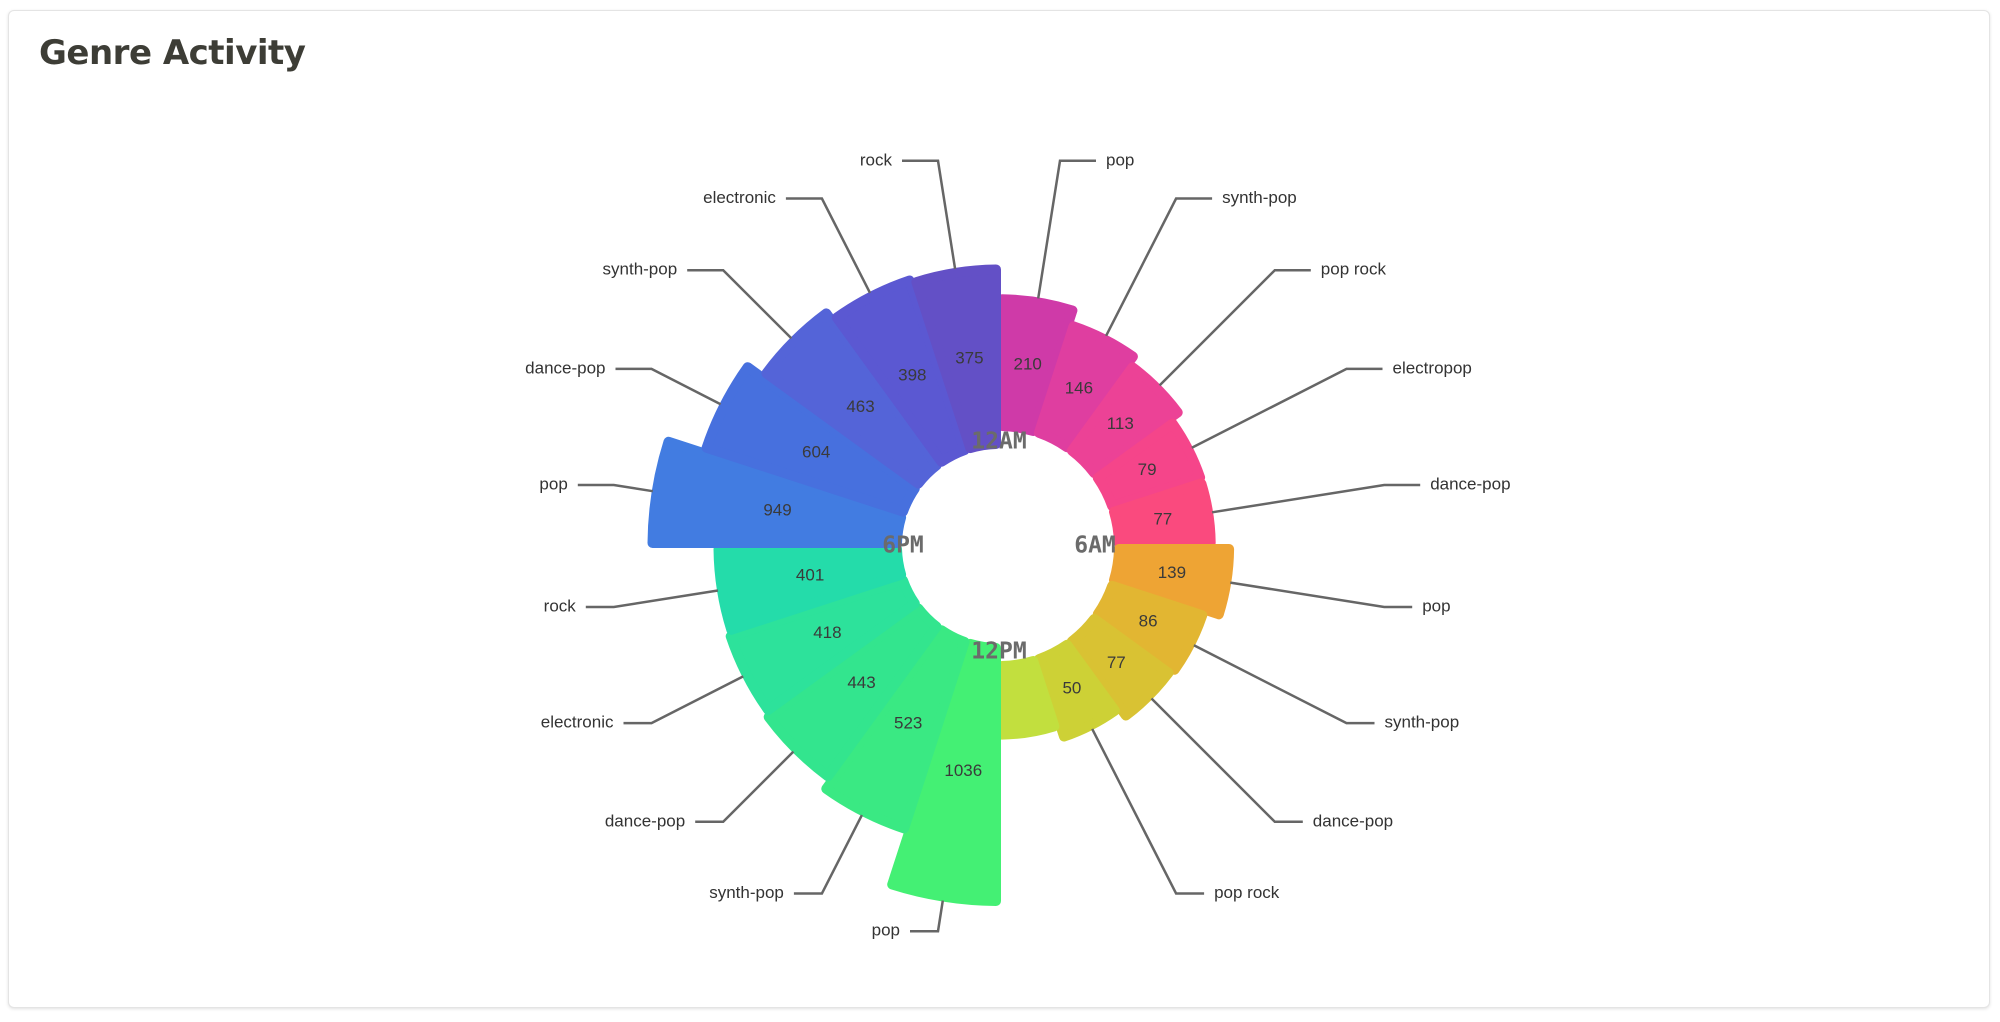 This screenshot has height=1022, width=2000. Describe the element at coordinates (1172, 572) in the screenshot. I see `segment-value-label: 139` at that location.